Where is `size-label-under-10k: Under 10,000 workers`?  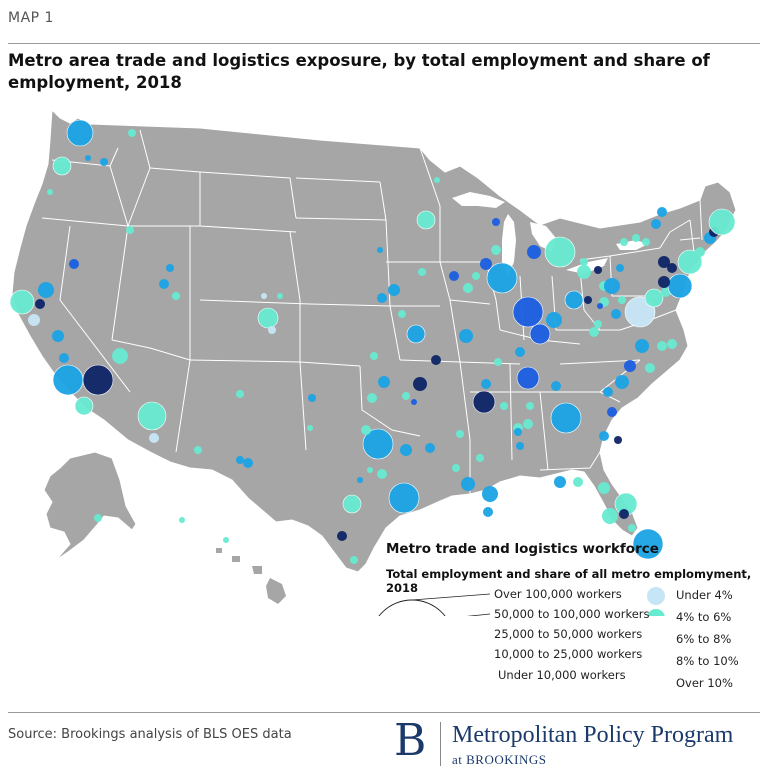 size-label-under-10k: Under 10,000 workers is located at coordinates (562, 675).